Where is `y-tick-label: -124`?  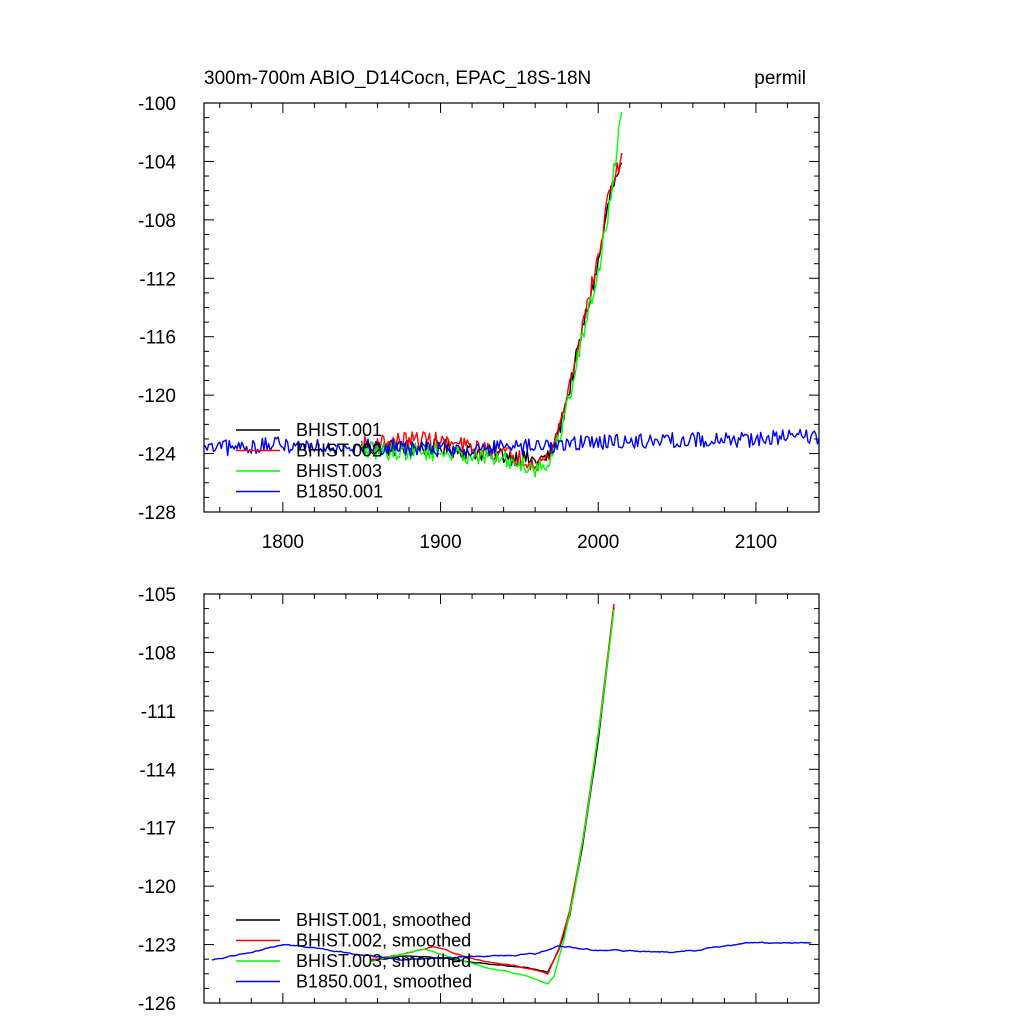 y-tick-label: -124 is located at coordinates (157, 455).